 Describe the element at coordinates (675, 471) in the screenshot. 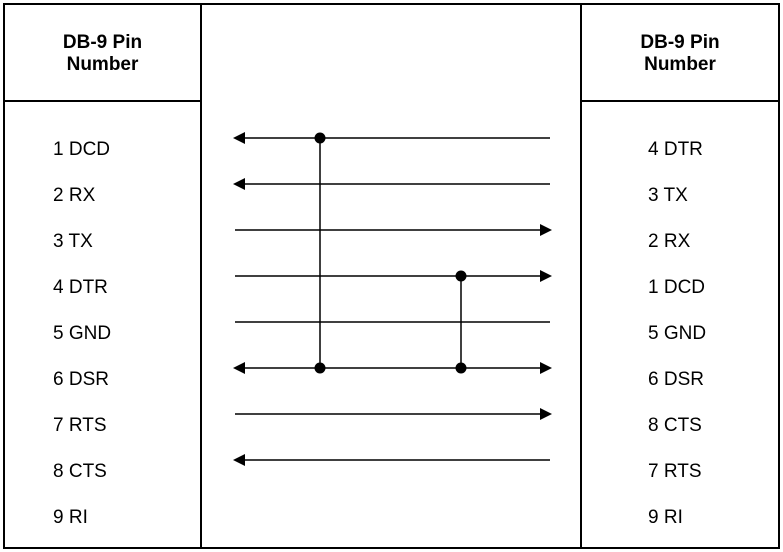

I see `right-pin-8: 7 RTS` at that location.